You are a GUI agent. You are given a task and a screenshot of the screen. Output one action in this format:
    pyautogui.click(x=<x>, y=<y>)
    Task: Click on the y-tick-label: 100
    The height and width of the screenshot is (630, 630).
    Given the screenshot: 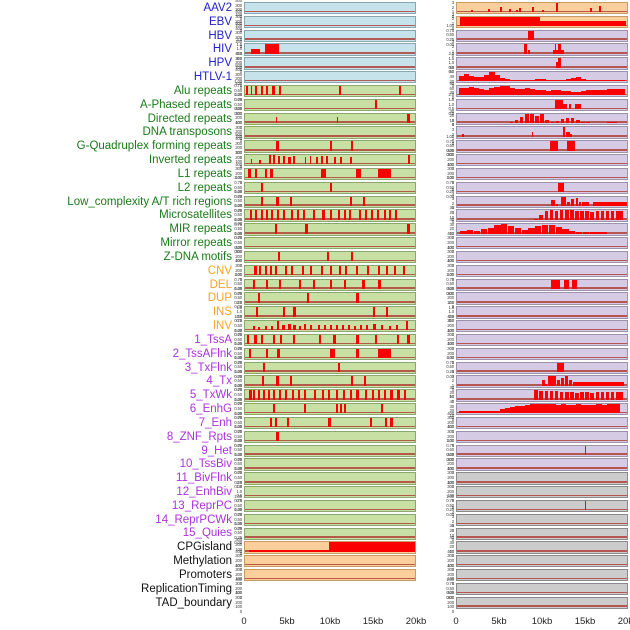 What is the action you would take?
    pyautogui.click(x=238, y=162)
    